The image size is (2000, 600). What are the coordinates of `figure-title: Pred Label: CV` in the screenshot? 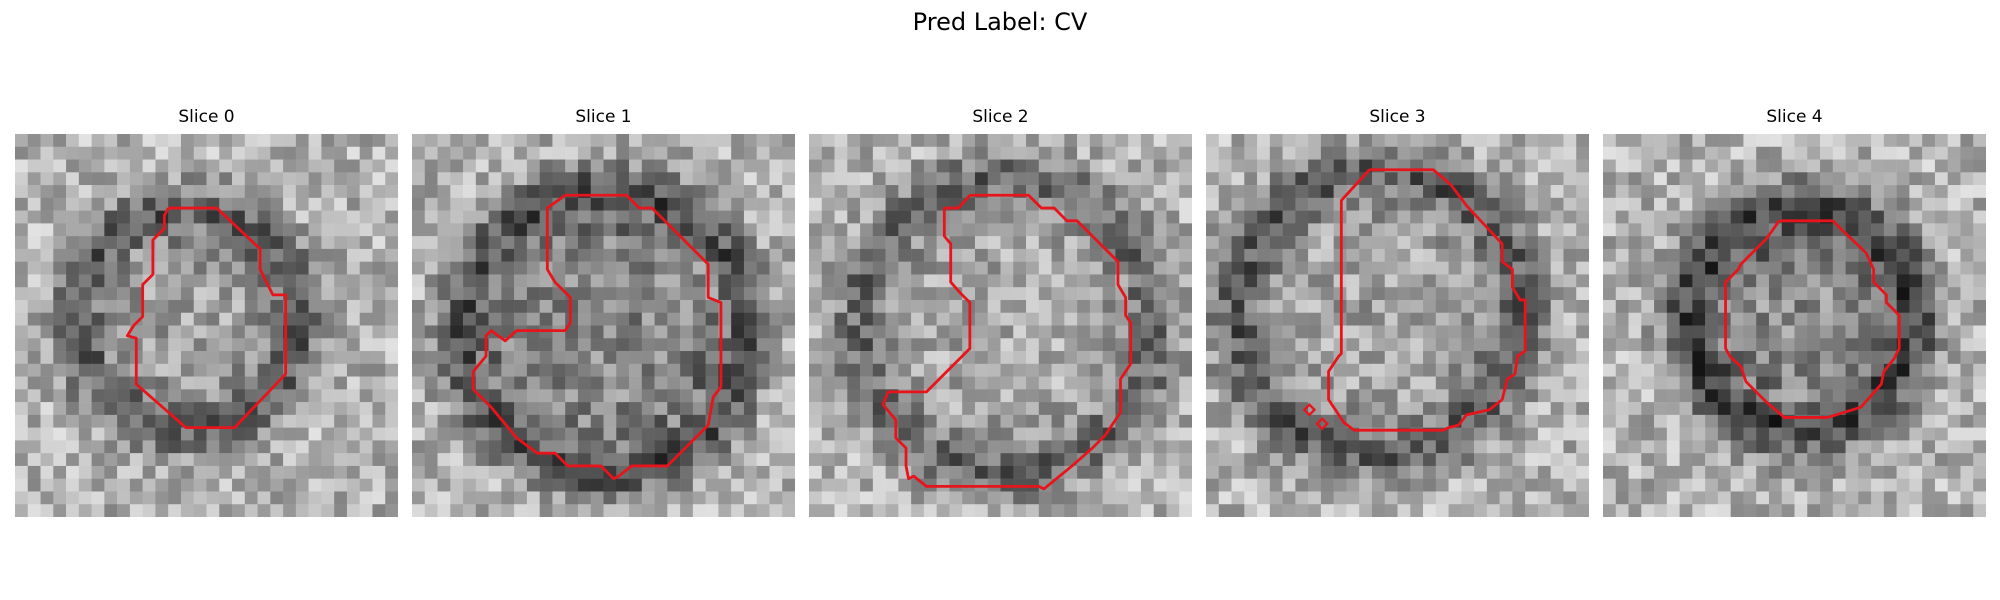 It's located at (1000, 22).